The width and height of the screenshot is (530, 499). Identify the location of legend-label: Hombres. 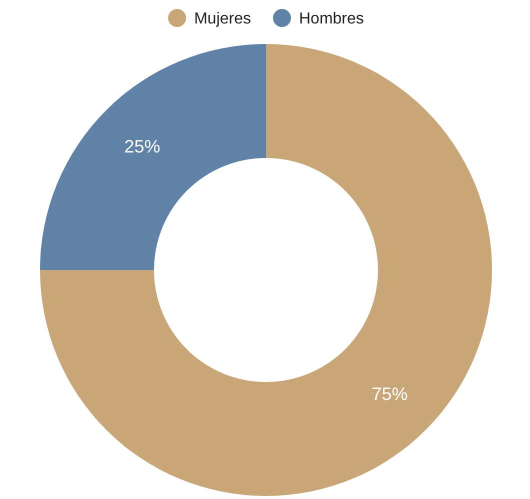
(331, 19).